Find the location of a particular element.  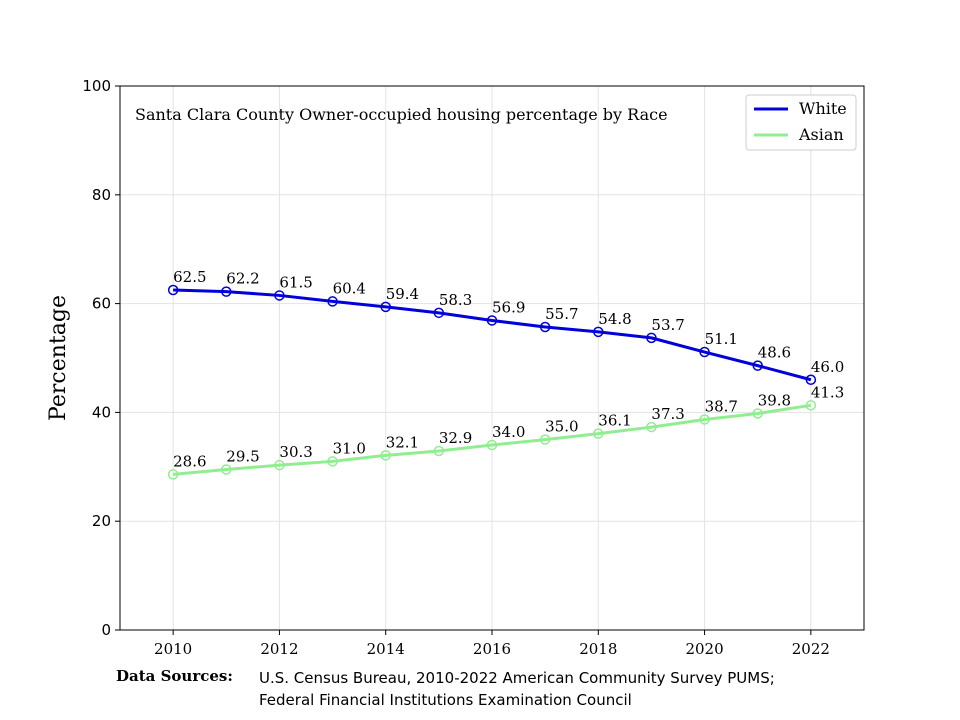

y-tick-label: 40 is located at coordinates (101, 412).